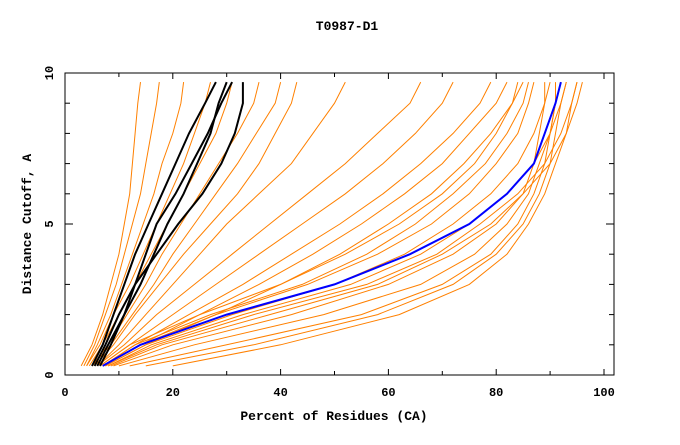 This screenshot has height=445, width=680. I want to click on y-axis-label: Distance Cutoff, A, so click(27, 224).